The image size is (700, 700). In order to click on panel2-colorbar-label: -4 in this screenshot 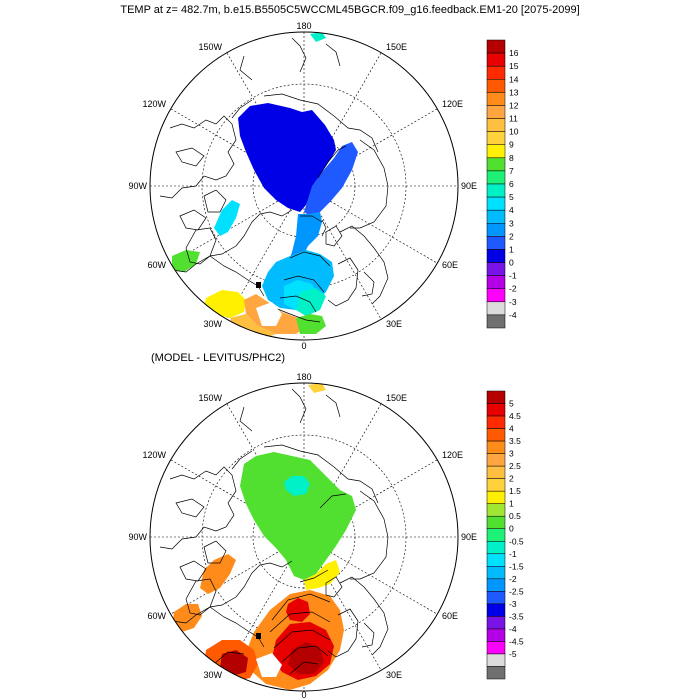, I will do `click(513, 629)`.